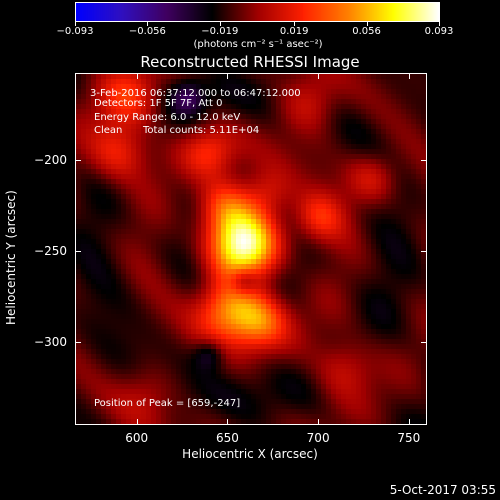  Describe the element at coordinates (250, 62) in the screenshot. I see `chart-title: Reconstructed RHESSI Image` at that location.